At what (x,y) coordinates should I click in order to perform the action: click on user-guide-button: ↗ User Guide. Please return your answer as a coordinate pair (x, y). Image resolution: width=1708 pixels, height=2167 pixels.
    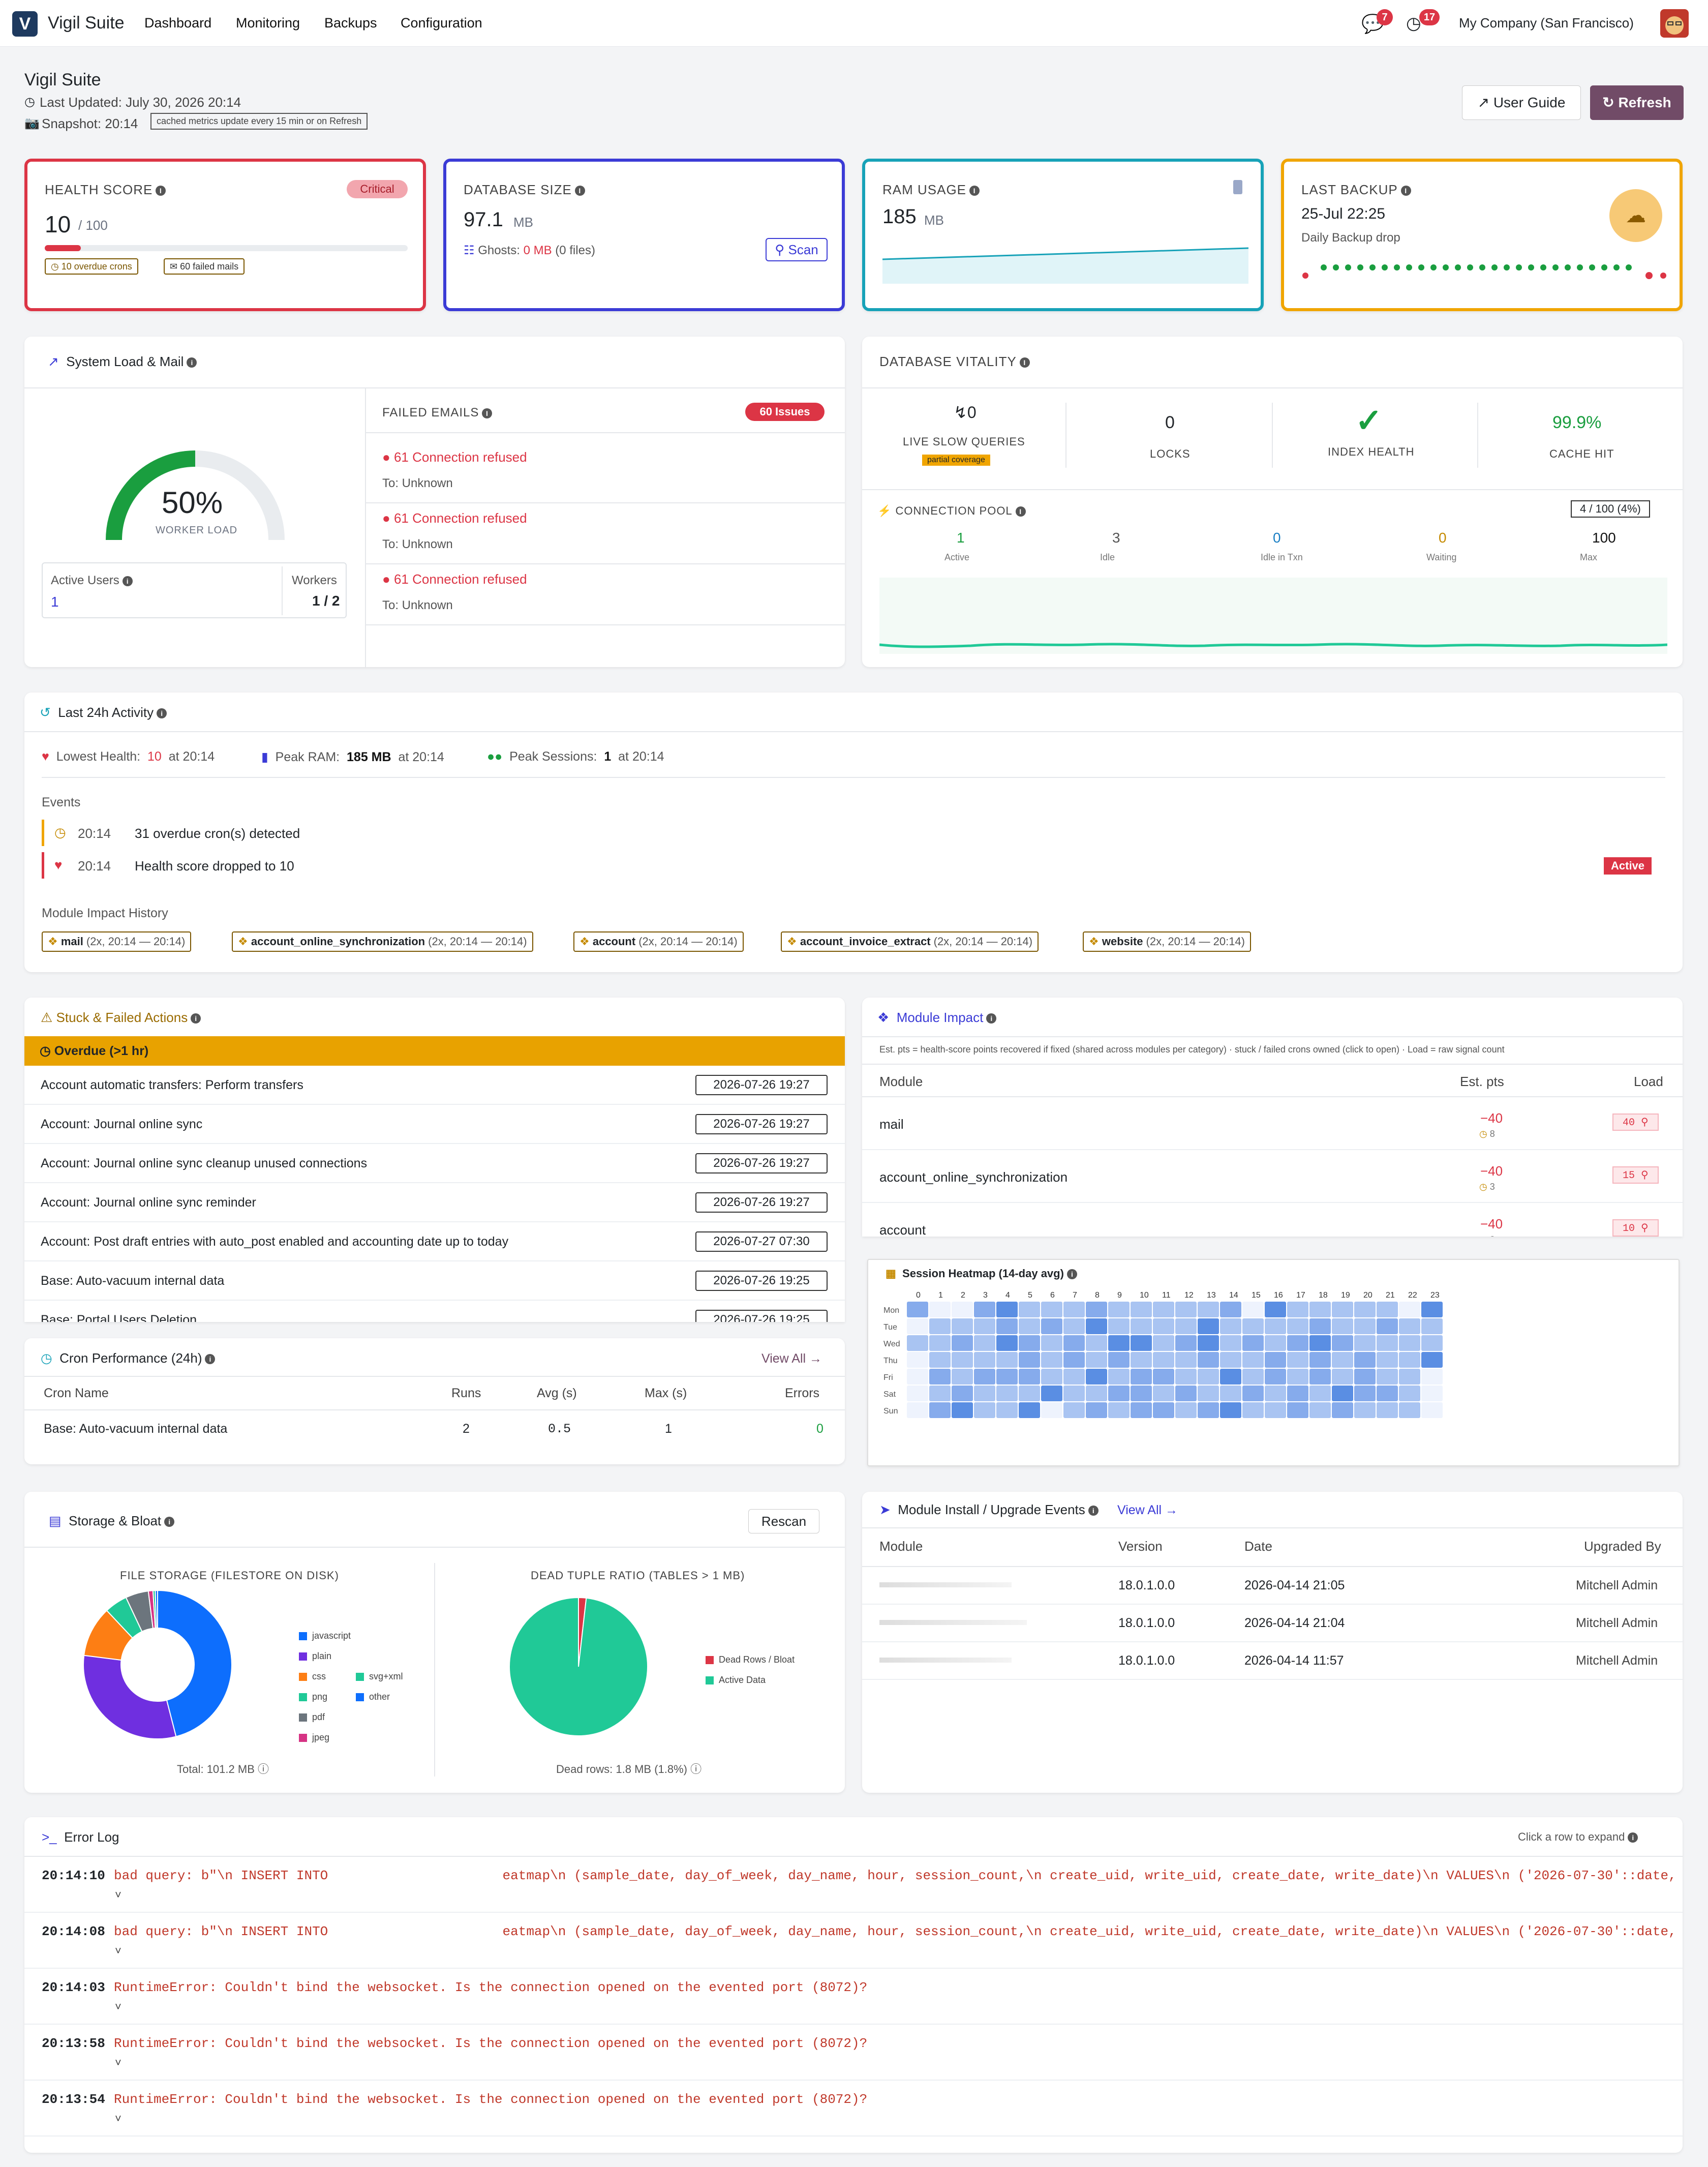
    Looking at the image, I should click on (1521, 102).